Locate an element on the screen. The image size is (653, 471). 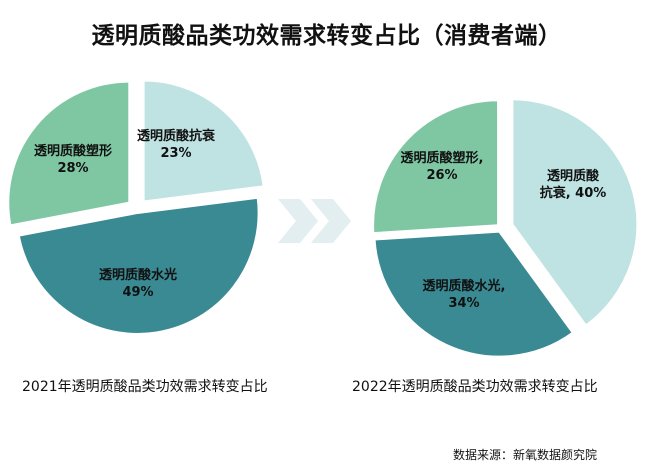
chart-title: 透明质酸品类功效需求转变占比（消费者端） is located at coordinates (326, 36).